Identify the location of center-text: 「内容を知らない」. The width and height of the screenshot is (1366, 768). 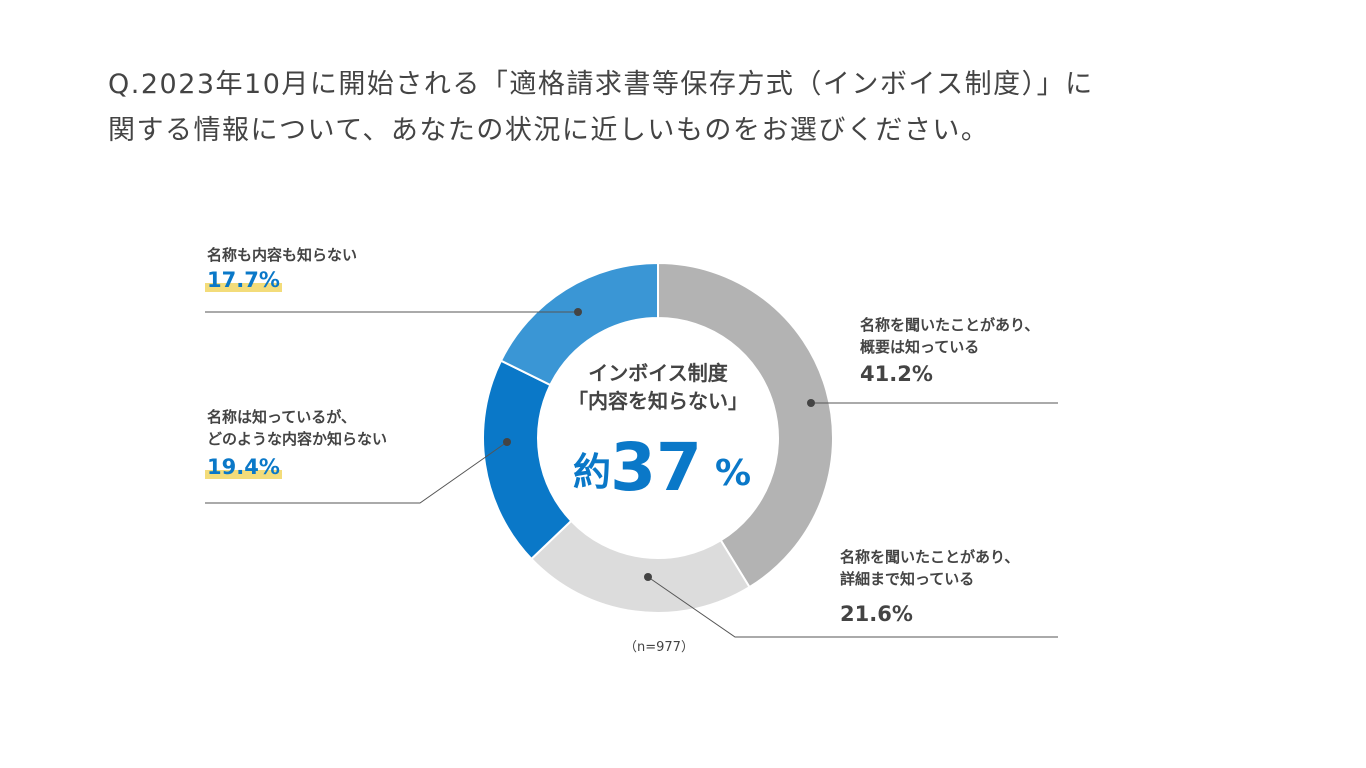
(658, 401).